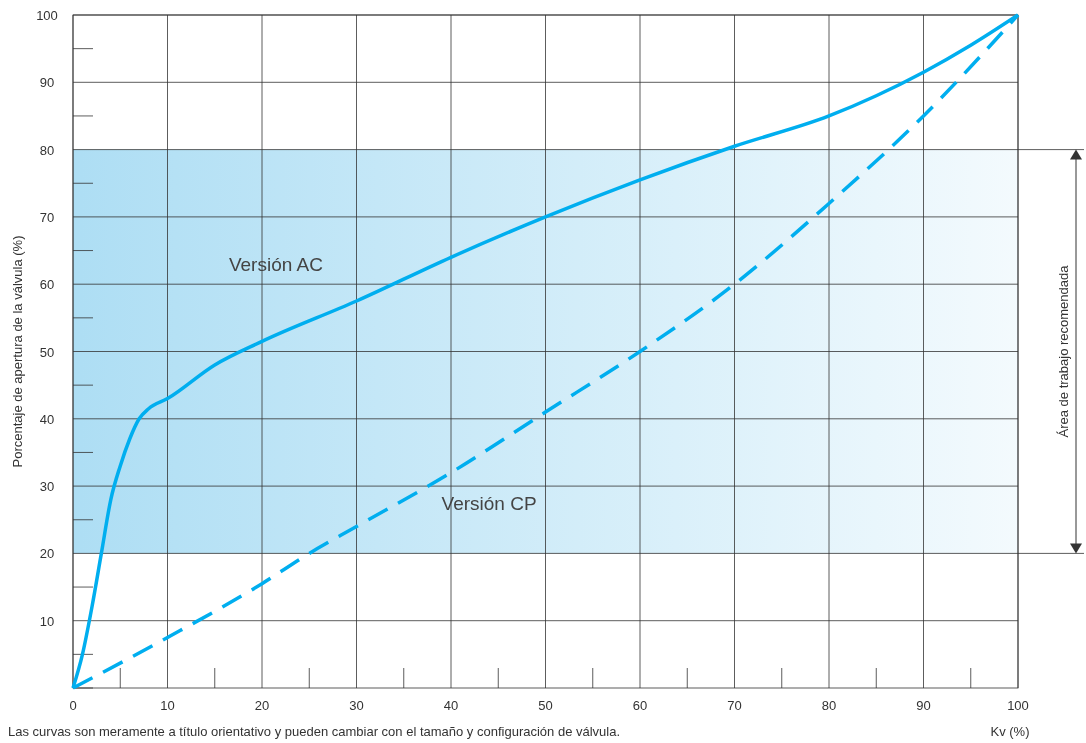  What do you see at coordinates (47, 15) in the screenshot?
I see `y-tick-label: 100` at bounding box center [47, 15].